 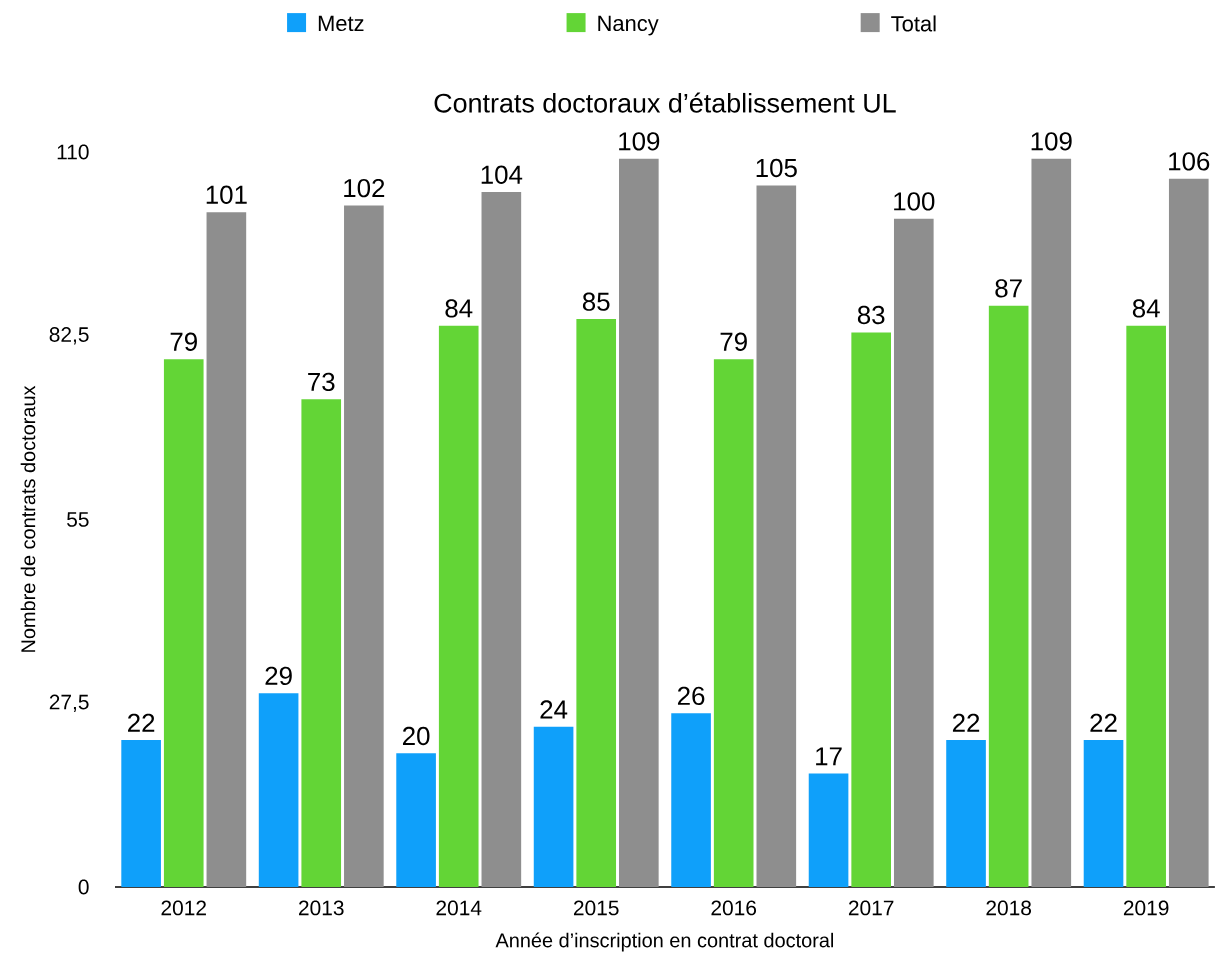 What do you see at coordinates (871, 315) in the screenshot?
I see `data-label: 83` at bounding box center [871, 315].